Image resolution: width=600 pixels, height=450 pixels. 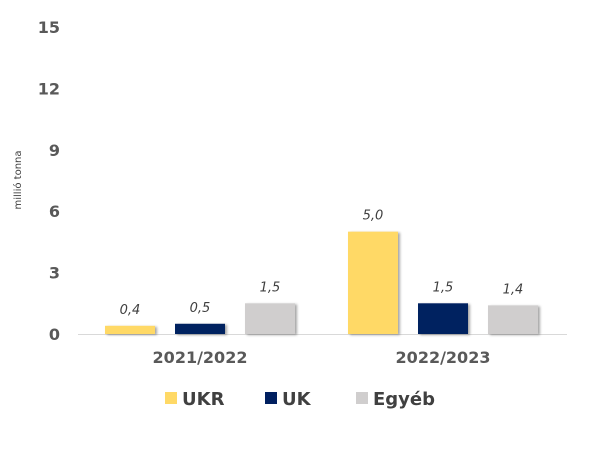 What do you see at coordinates (49, 27) in the screenshot?
I see `y-tick-label: 15` at bounding box center [49, 27].